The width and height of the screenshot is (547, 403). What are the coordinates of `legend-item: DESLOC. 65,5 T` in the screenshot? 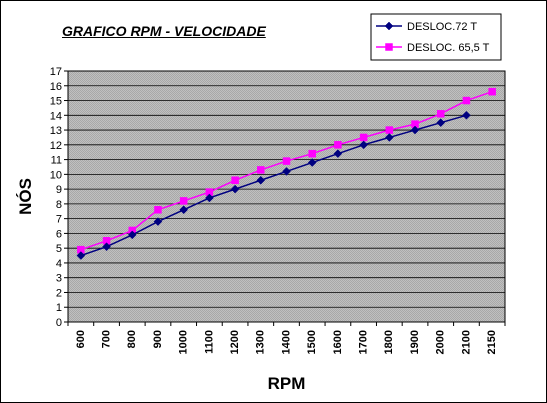 It's located at (433, 48).